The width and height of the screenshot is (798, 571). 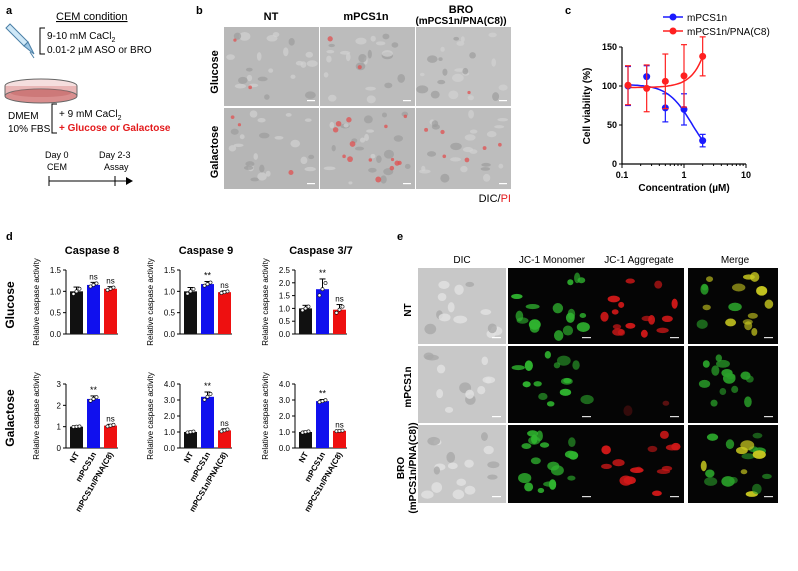 I want to click on panel-e-row-bro-sub: (mPCS1n/PNA(C8)), so click(x=413, y=467).